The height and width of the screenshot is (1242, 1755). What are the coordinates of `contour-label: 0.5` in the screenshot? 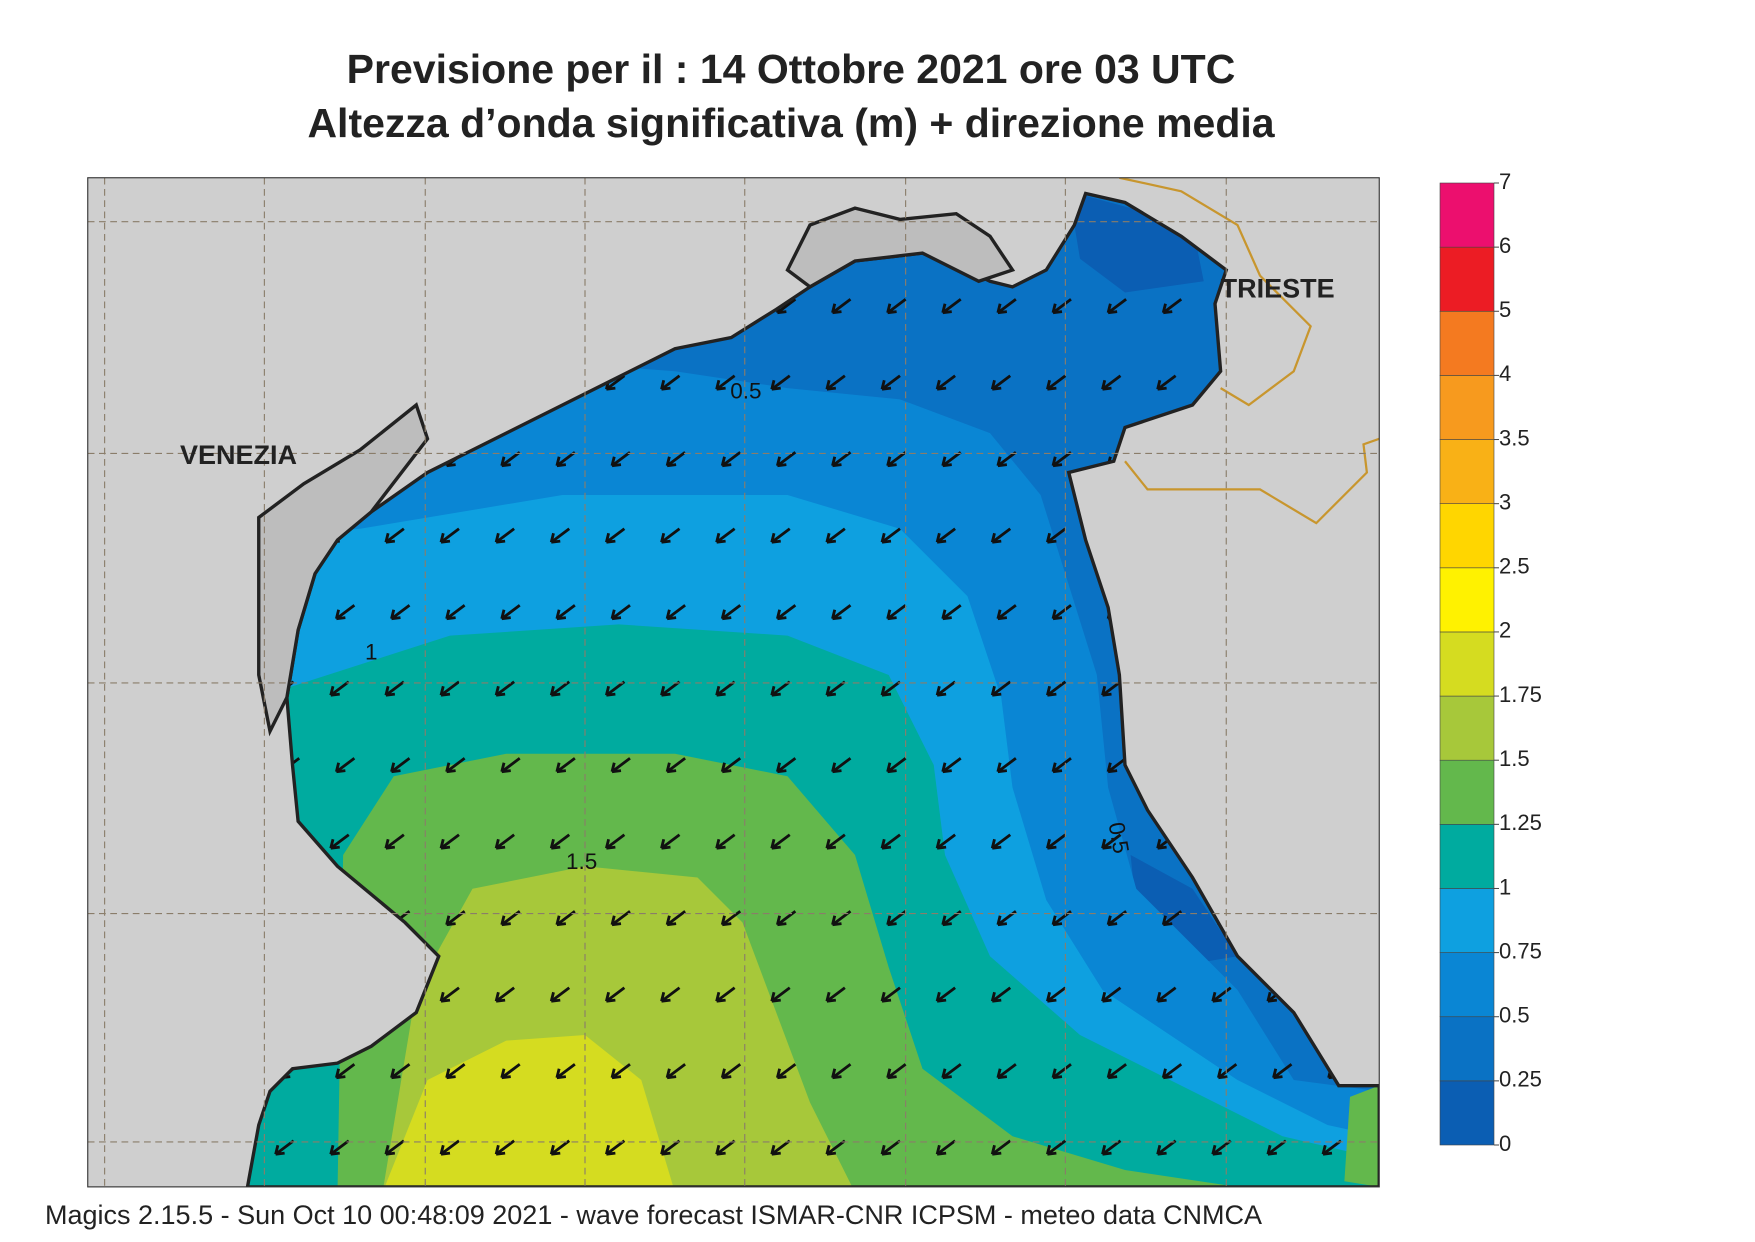 It's located at (1119, 837).